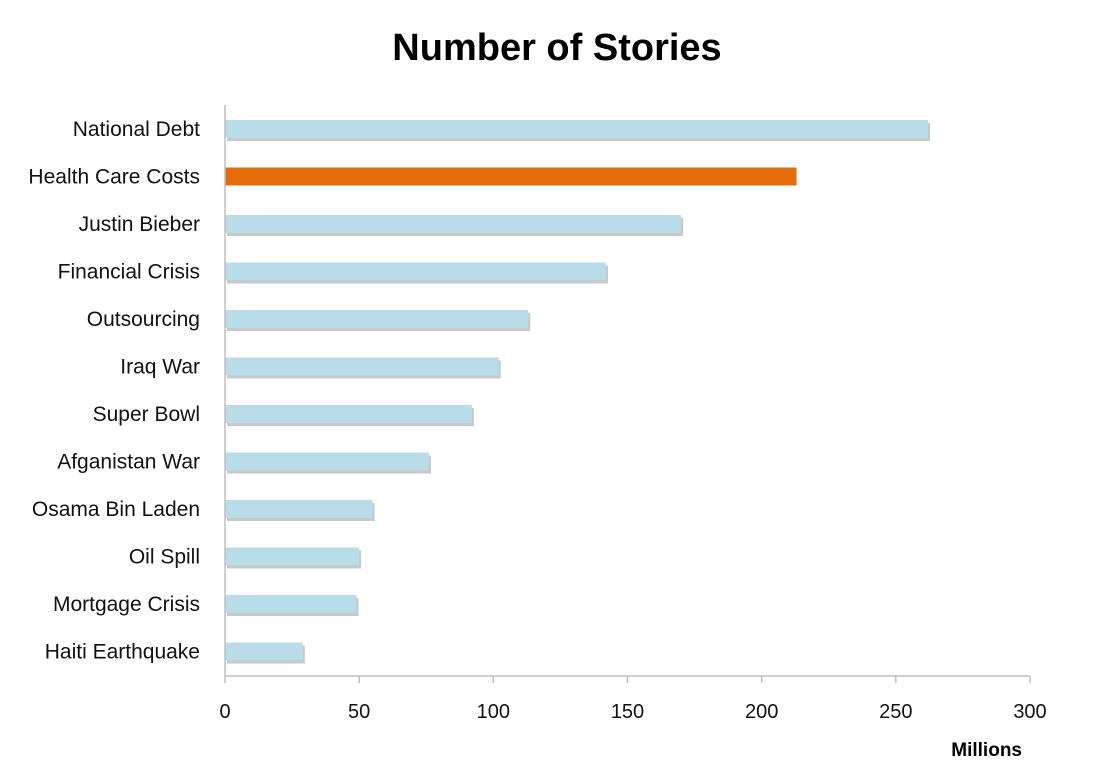  What do you see at coordinates (895, 712) in the screenshot?
I see `x-tick-label: 250` at bounding box center [895, 712].